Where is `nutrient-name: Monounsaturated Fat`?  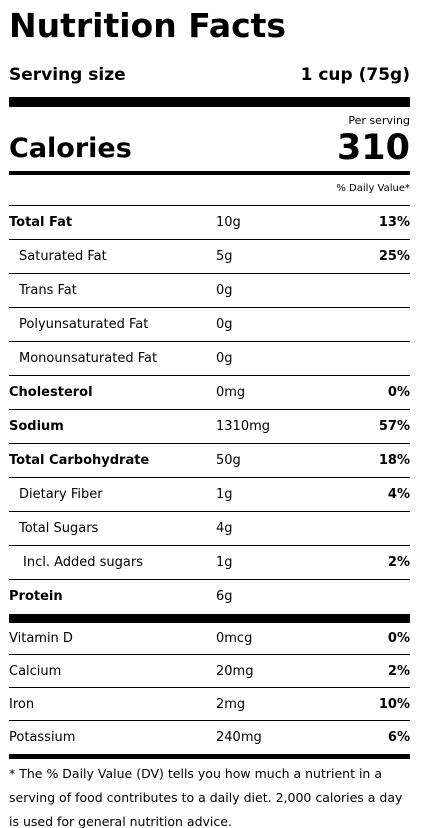 nutrient-name: Monounsaturated Fat is located at coordinates (88, 358).